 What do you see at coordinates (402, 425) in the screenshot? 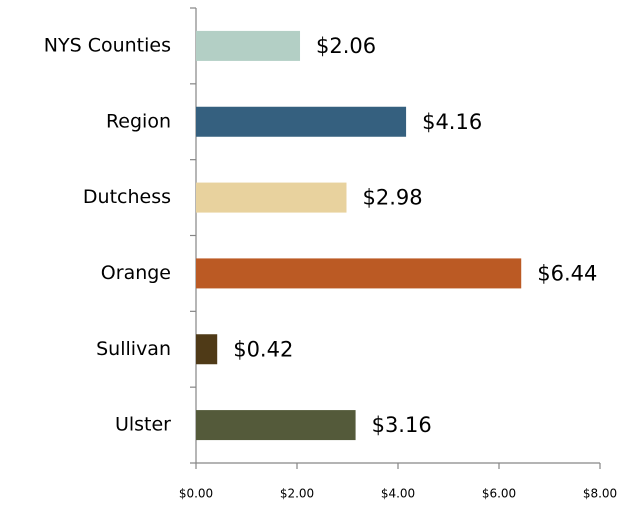
I see `value-label: $3.16` at bounding box center [402, 425].